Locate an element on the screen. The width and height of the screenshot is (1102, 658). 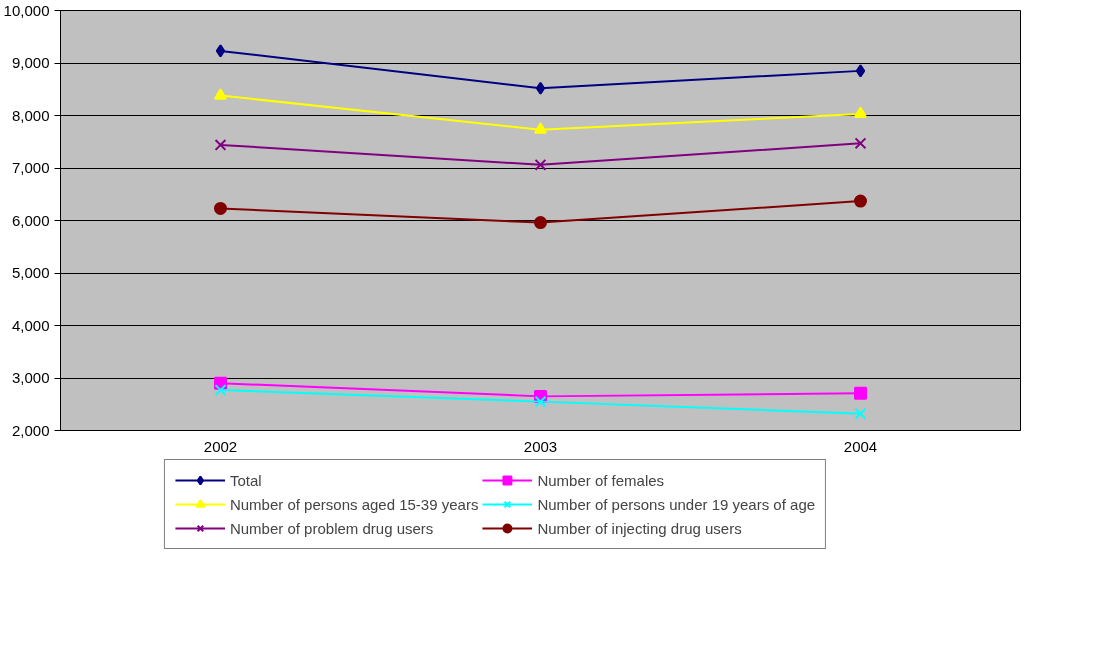
y-tick-label: 7,000 is located at coordinates (30, 167).